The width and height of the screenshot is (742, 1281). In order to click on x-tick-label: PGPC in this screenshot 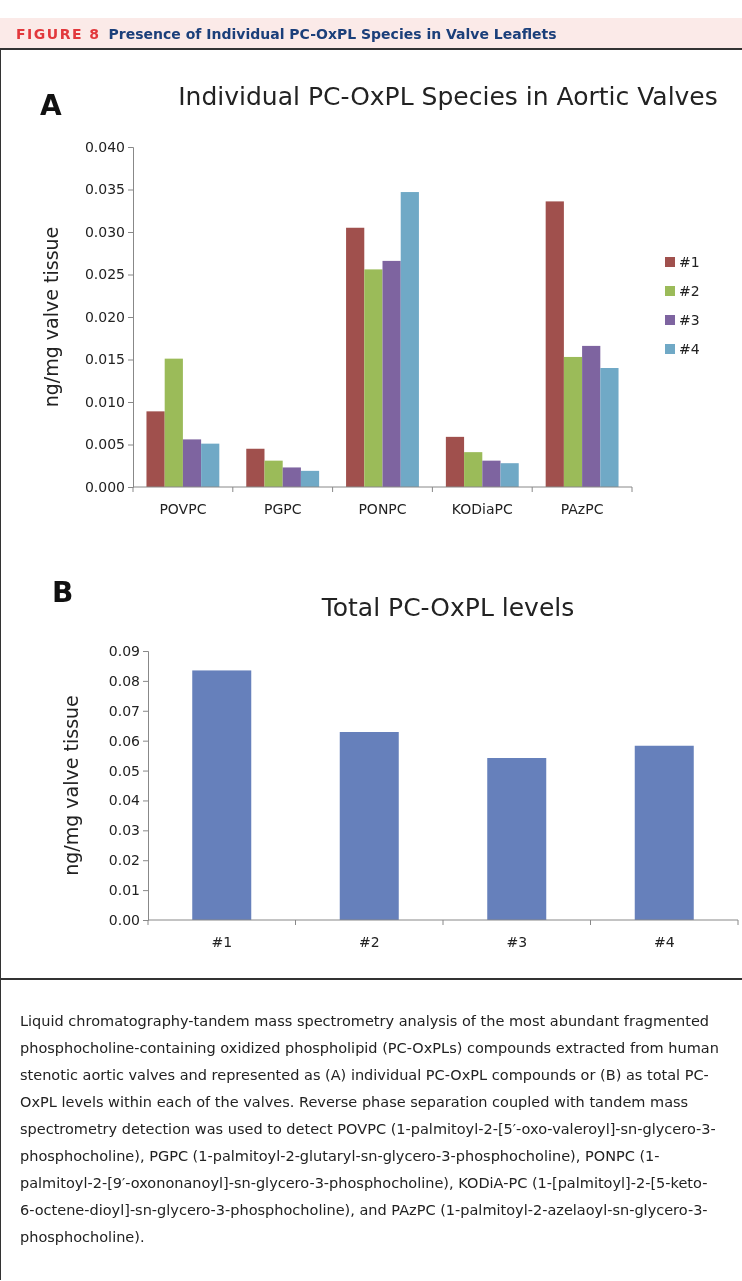, I will do `click(282, 509)`.